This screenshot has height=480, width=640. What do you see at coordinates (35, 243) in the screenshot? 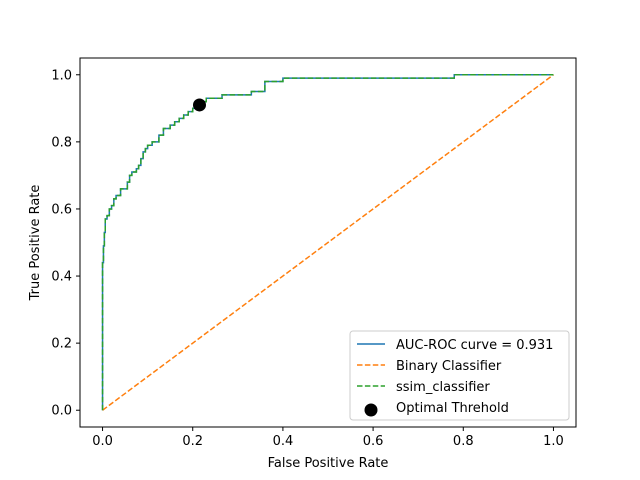
I see `y-axis-label: True Positive Rate` at bounding box center [35, 243].